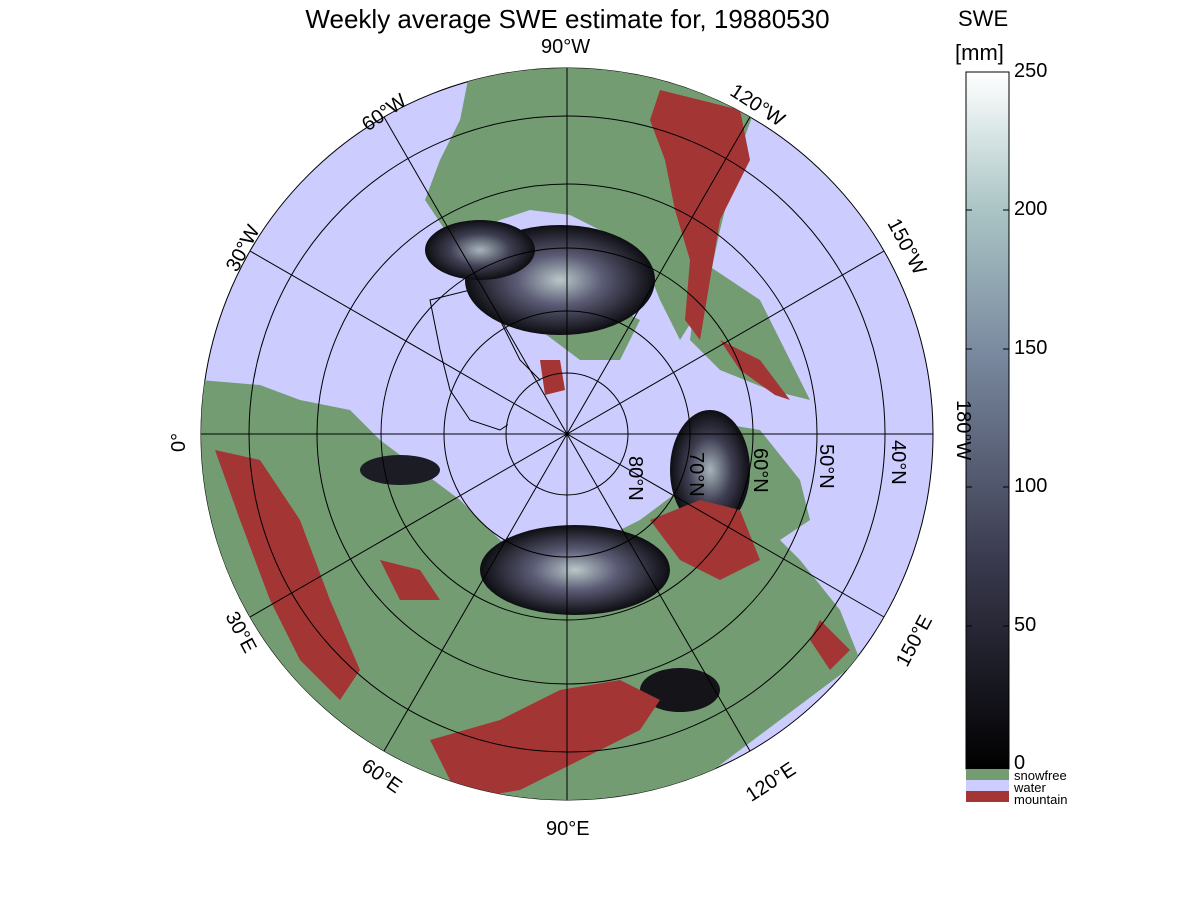  What do you see at coordinates (760, 470) in the screenshot?
I see `lat-label-60n: 60°N` at bounding box center [760, 470].